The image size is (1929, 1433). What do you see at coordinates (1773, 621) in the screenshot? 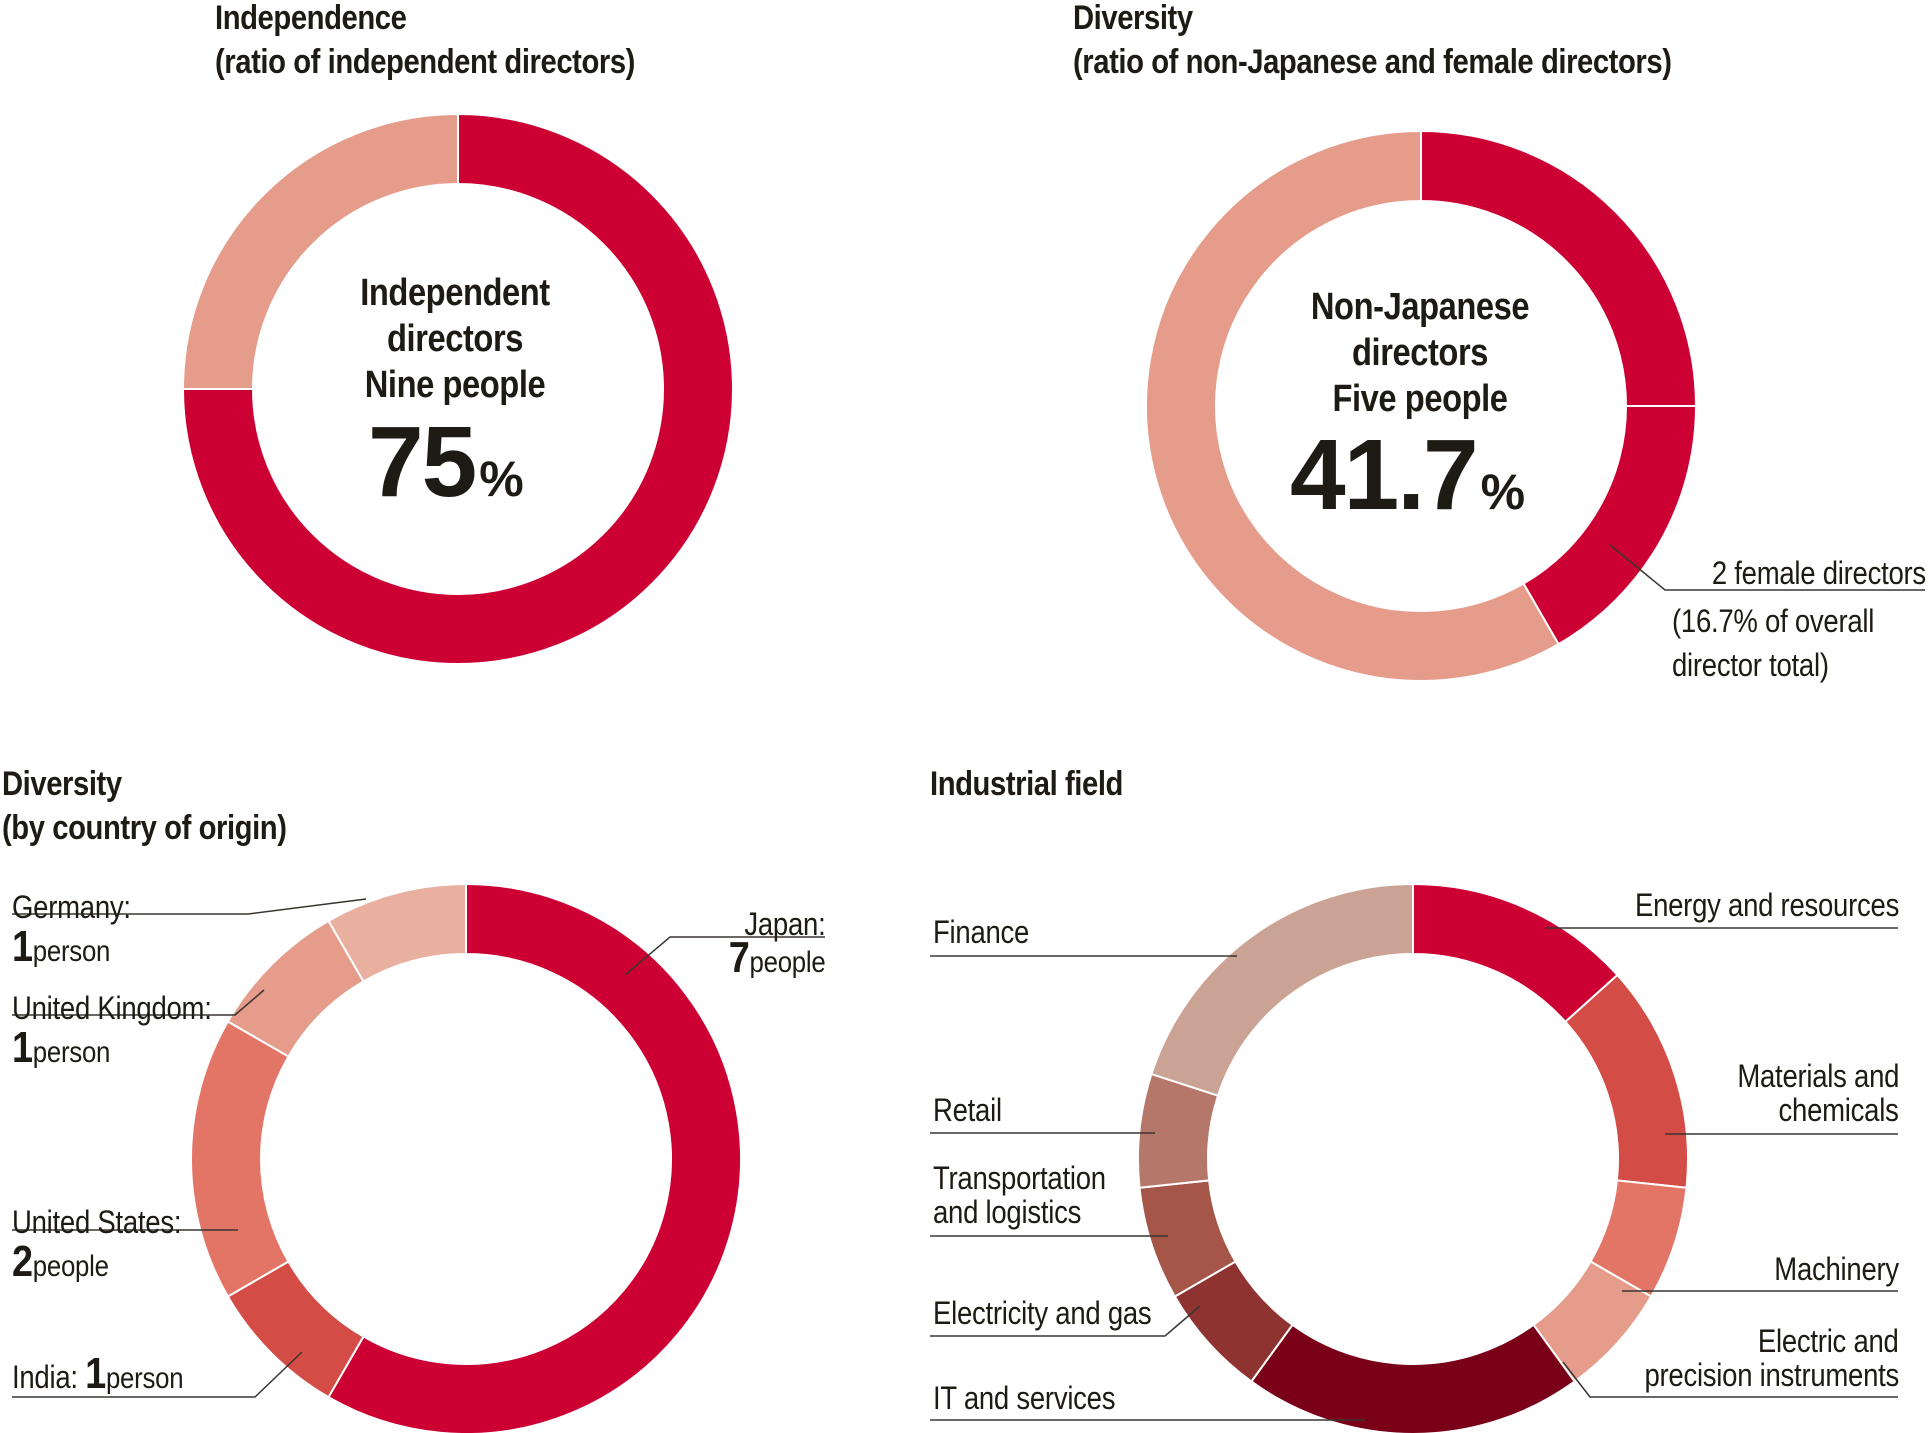
I see `female-directors-share-line1: (16.7% of overall` at bounding box center [1773, 621].